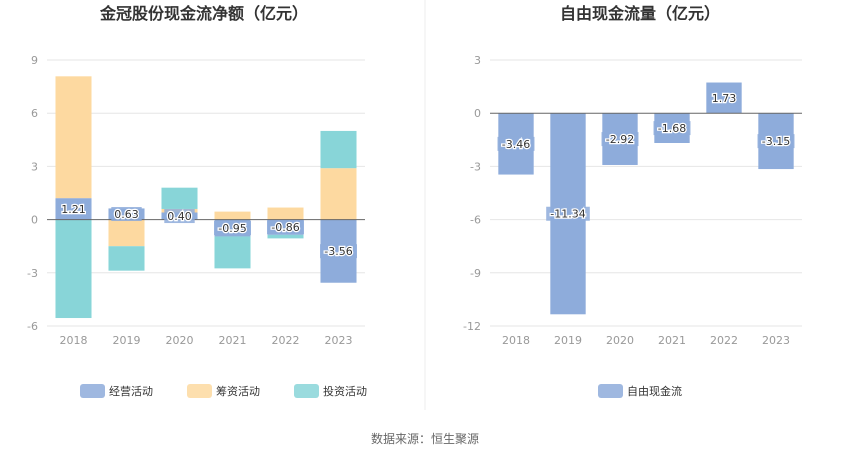 This screenshot has height=463, width=850. I want to click on data-label: -3.15, so click(776, 141).